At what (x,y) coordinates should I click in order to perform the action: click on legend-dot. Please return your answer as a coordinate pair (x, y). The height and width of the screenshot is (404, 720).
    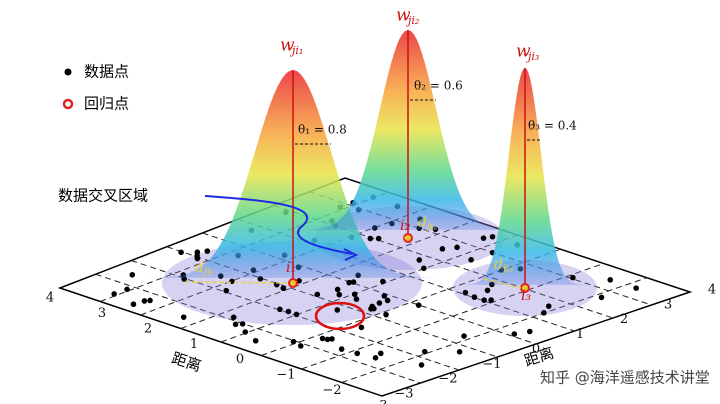
    Looking at the image, I should click on (68, 72).